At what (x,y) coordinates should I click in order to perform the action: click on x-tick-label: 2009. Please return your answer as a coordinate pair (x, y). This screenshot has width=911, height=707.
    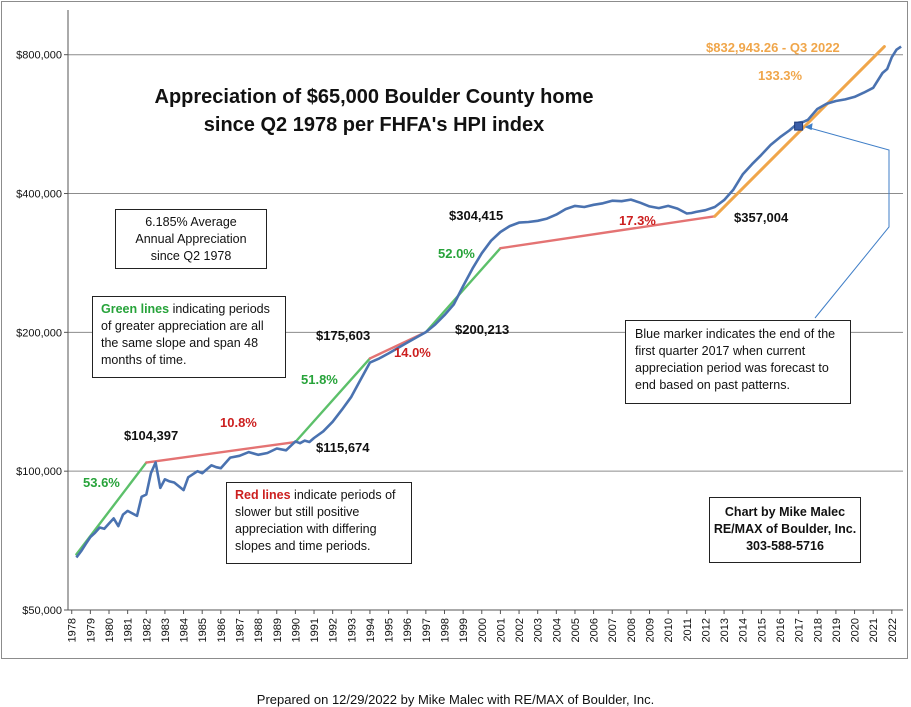
    Looking at the image, I should click on (651, 630).